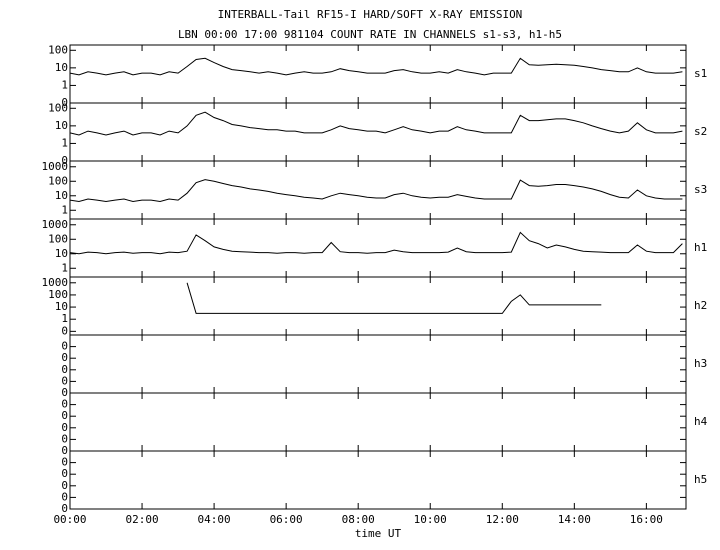 Image resolution: width=720 pixels, height=550 pixels. What do you see at coordinates (646, 519) in the screenshot?
I see `x-tick-label: 16:00` at bounding box center [646, 519].